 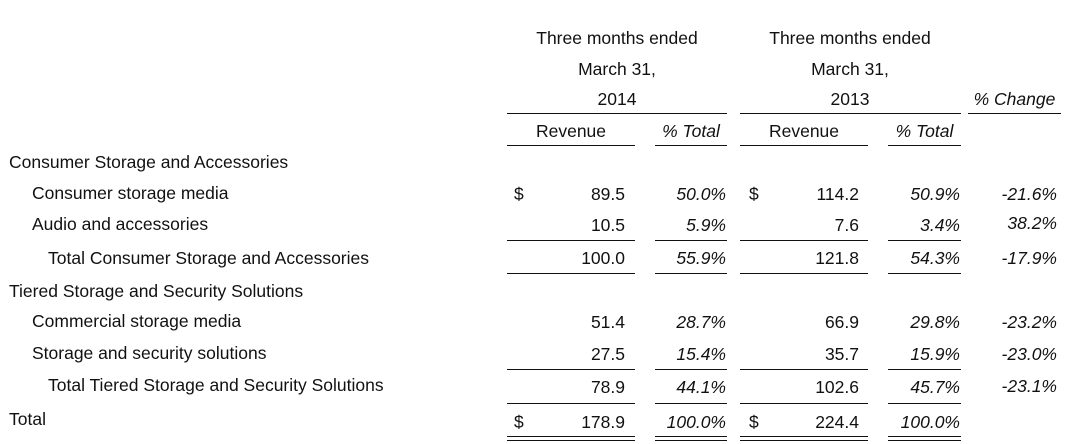 I want to click on period-a-line1: Three months ended, so click(x=617, y=38).